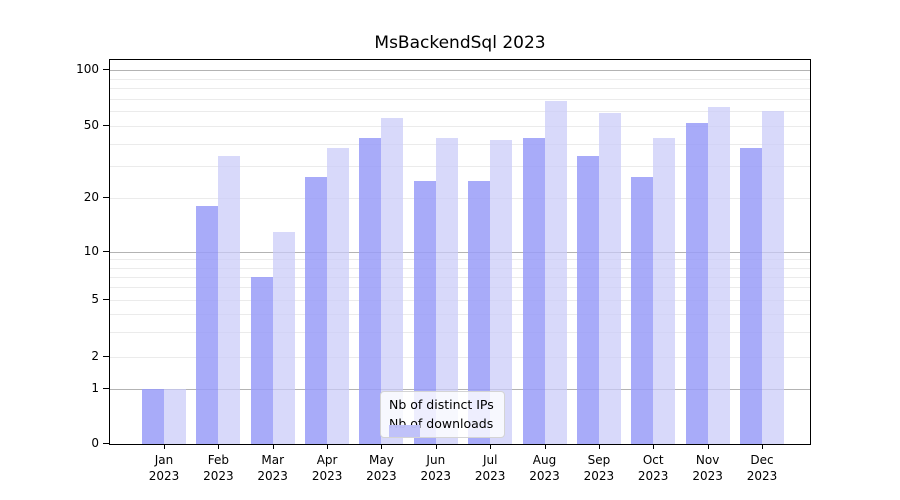 The width and height of the screenshot is (900, 500). What do you see at coordinates (708, 468) in the screenshot?
I see `x-axis-tick-label: Nov 2023` at bounding box center [708, 468].